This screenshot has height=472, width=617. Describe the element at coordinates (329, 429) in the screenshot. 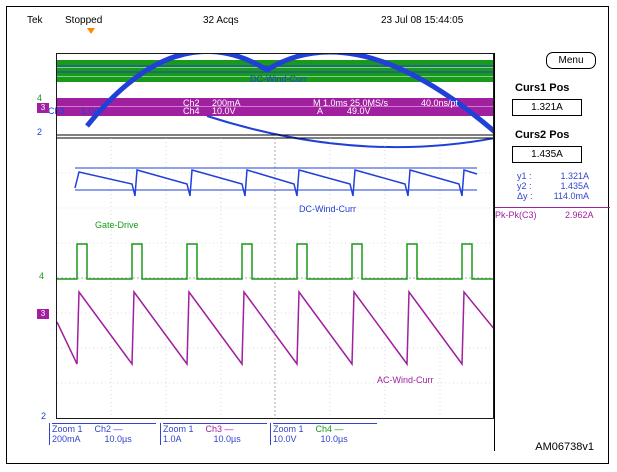

I see `channel-label: Ch4 —` at that location.